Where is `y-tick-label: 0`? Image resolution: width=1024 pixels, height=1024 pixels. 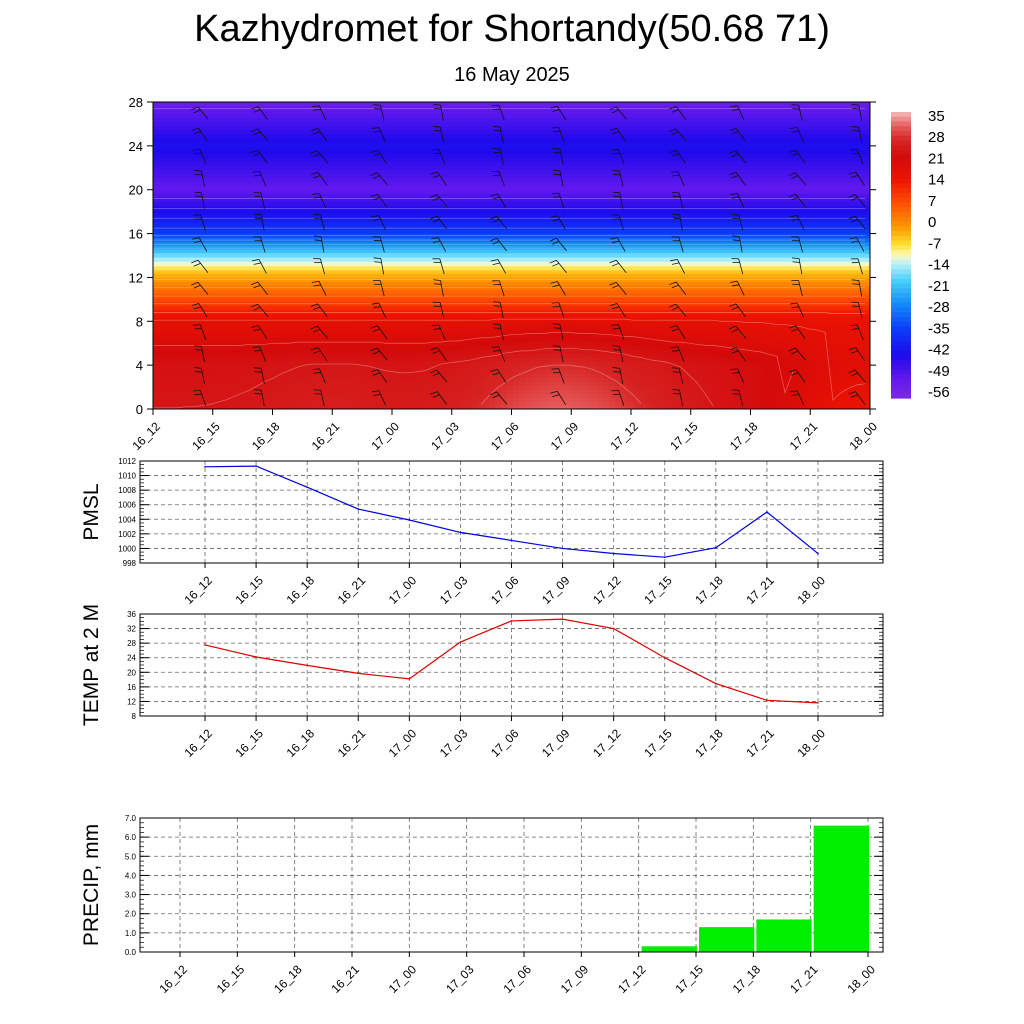 y-tick-label: 0 is located at coordinates (139, 409).